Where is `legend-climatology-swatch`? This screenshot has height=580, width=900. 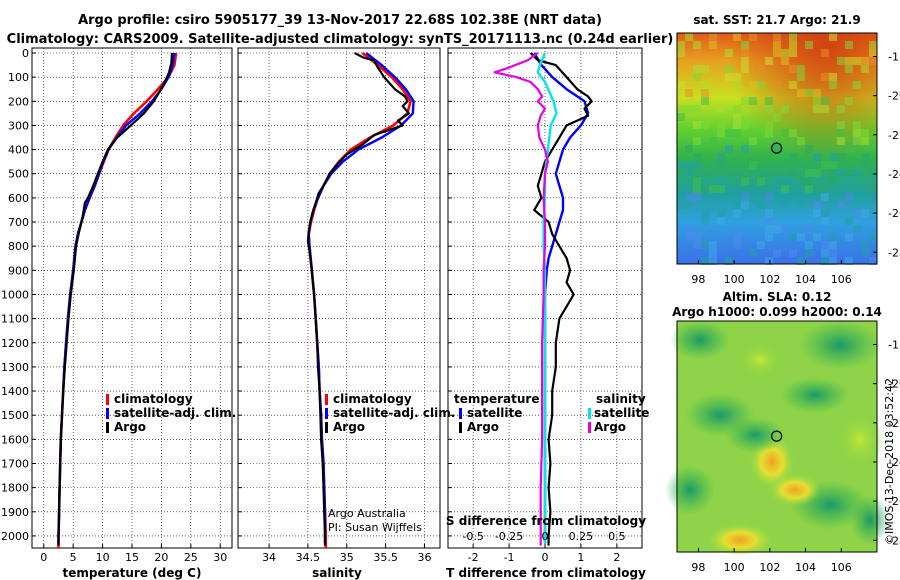 legend-climatology-swatch is located at coordinates (326, 399).